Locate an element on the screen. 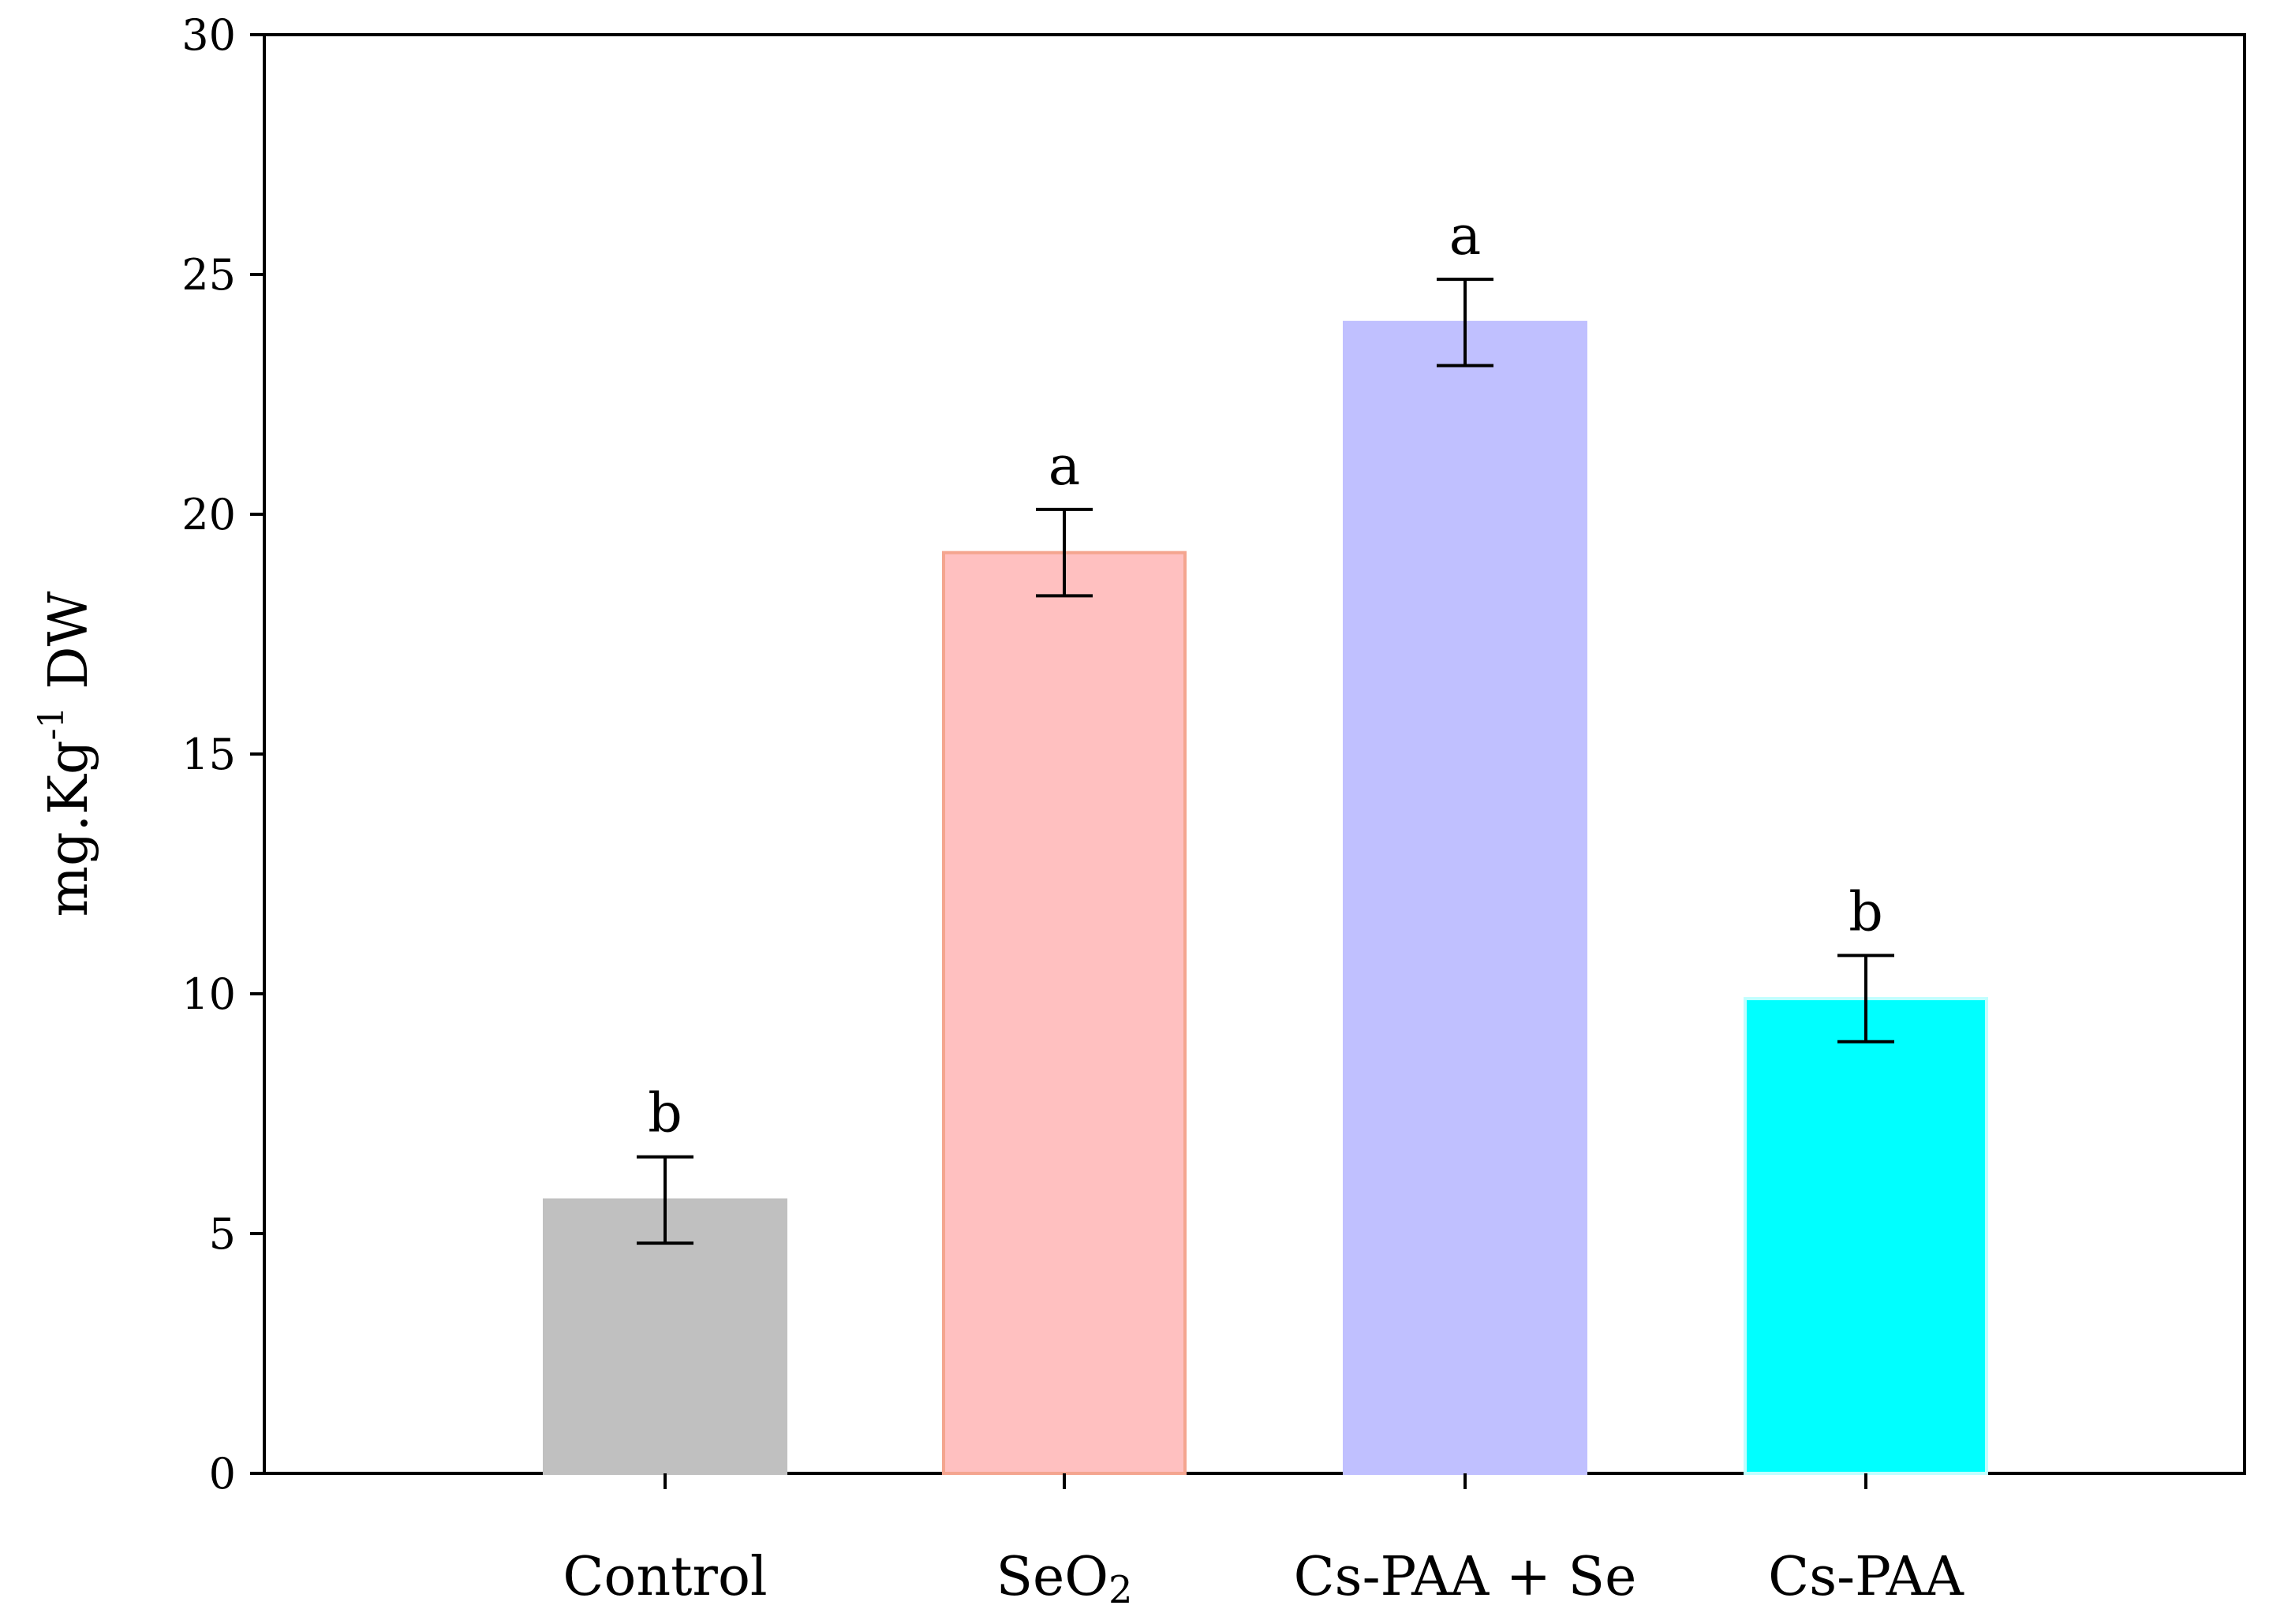  y-axis-title-suffix: DW is located at coordinates (69, 648).